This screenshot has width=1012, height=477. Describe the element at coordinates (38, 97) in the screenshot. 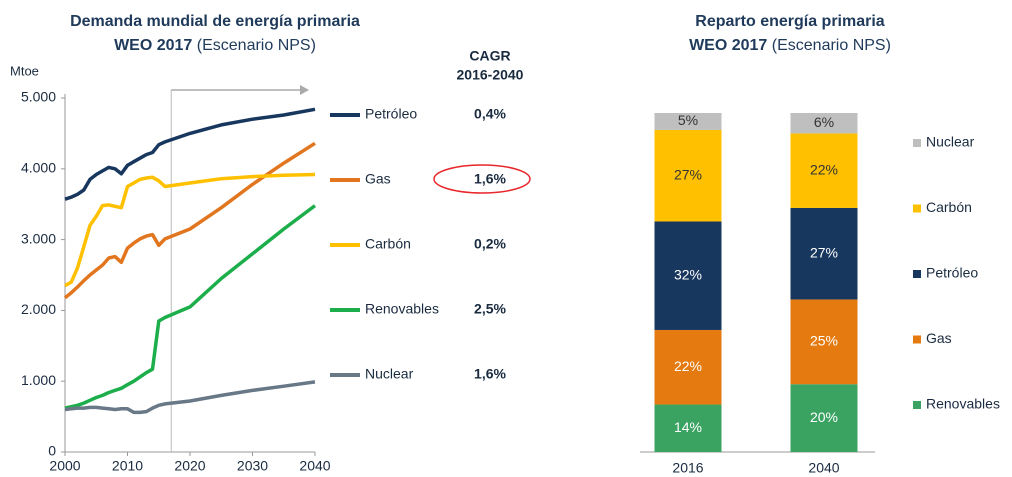

I see `y-tick-label: 5.000` at that location.